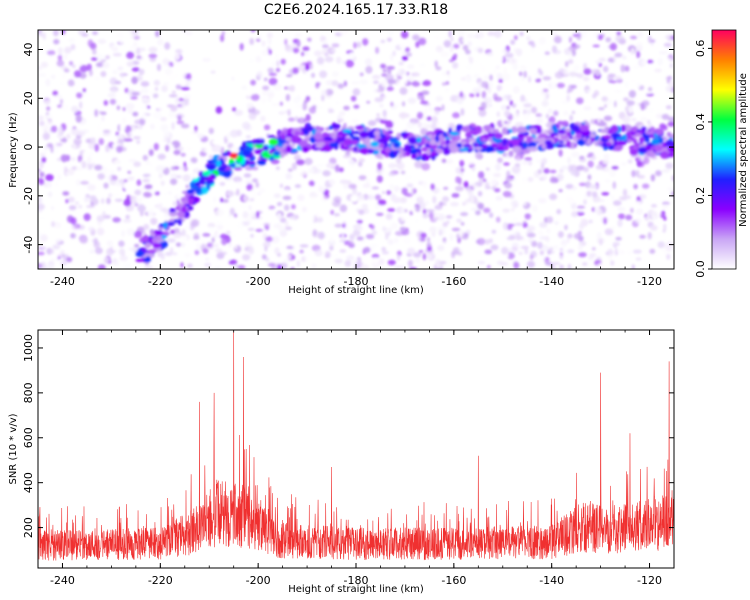 This screenshot has height=600, width=750. I want to click on x-tick-label: -160, so click(453, 281).